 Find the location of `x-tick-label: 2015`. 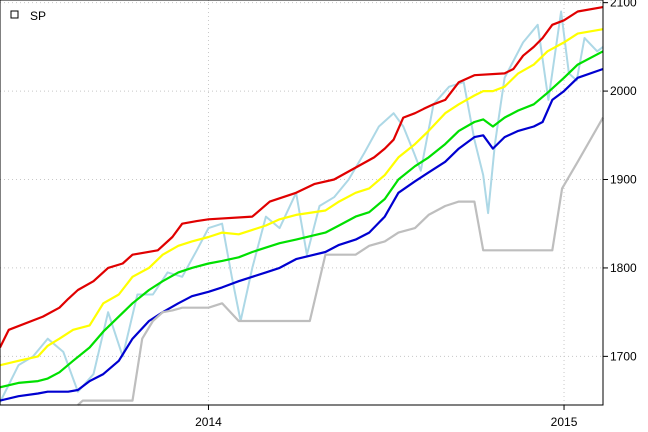

x-tick-label: 2015 is located at coordinates (564, 422).